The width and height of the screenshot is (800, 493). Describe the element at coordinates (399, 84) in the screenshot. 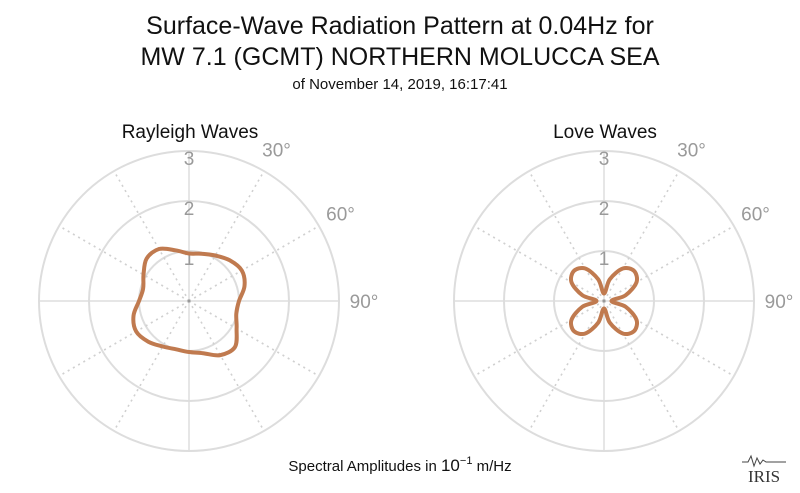

I see `figure-subtitle: of November 14, 2019, 16:17:41` at that location.